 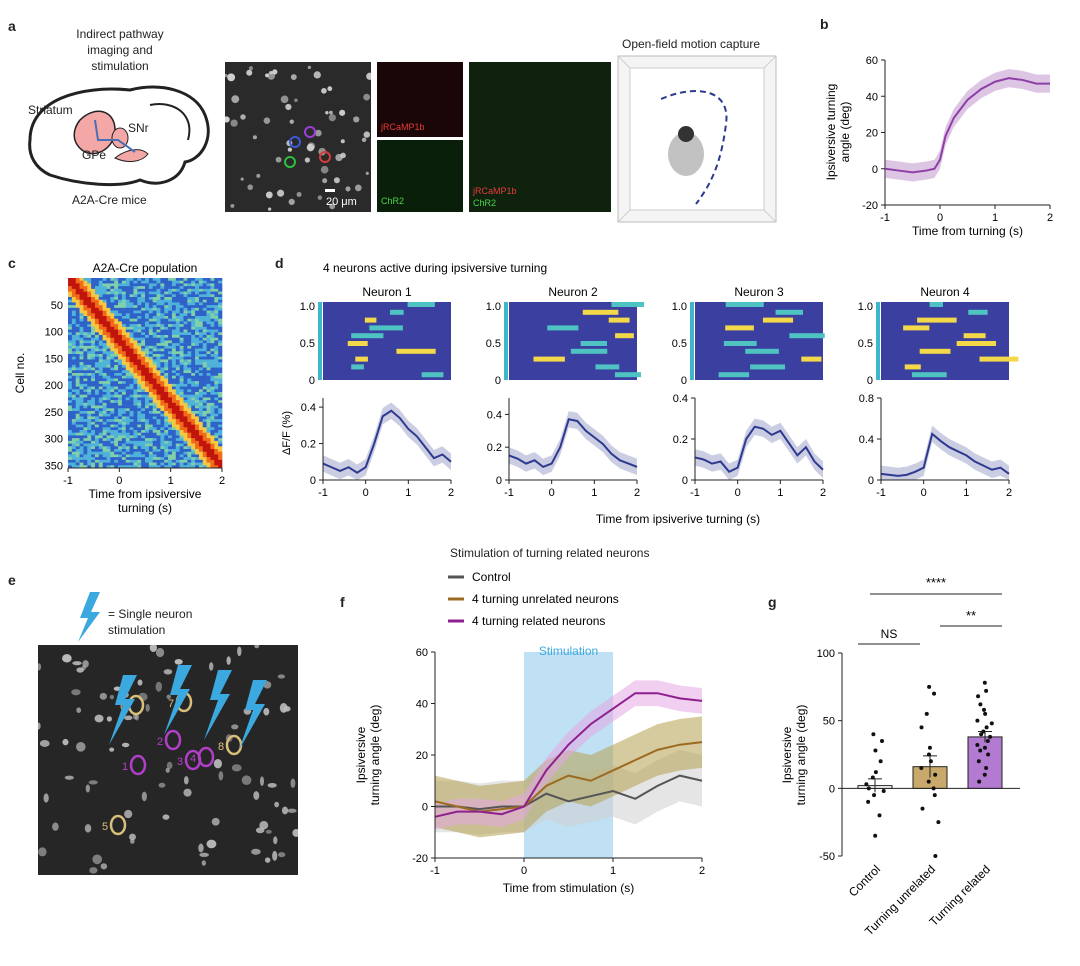 What do you see at coordinates (420, 176) in the screenshot?
I see `micrograph-green: ChR2` at bounding box center [420, 176].